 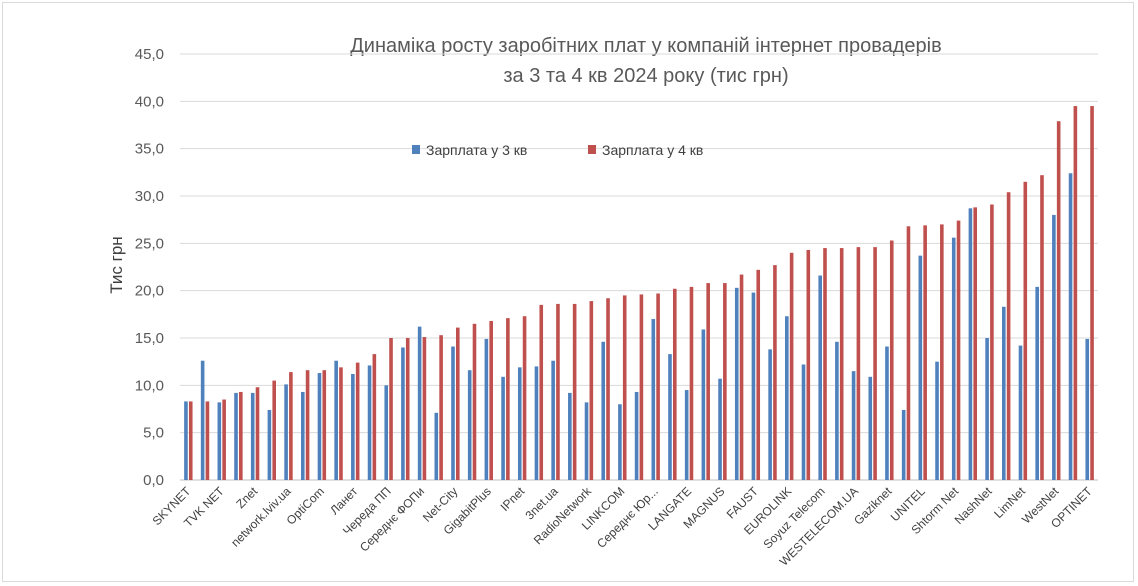 I want to click on legend: Зарплата у 3 кв Зарплата у 4 кв, so click(x=557, y=150).